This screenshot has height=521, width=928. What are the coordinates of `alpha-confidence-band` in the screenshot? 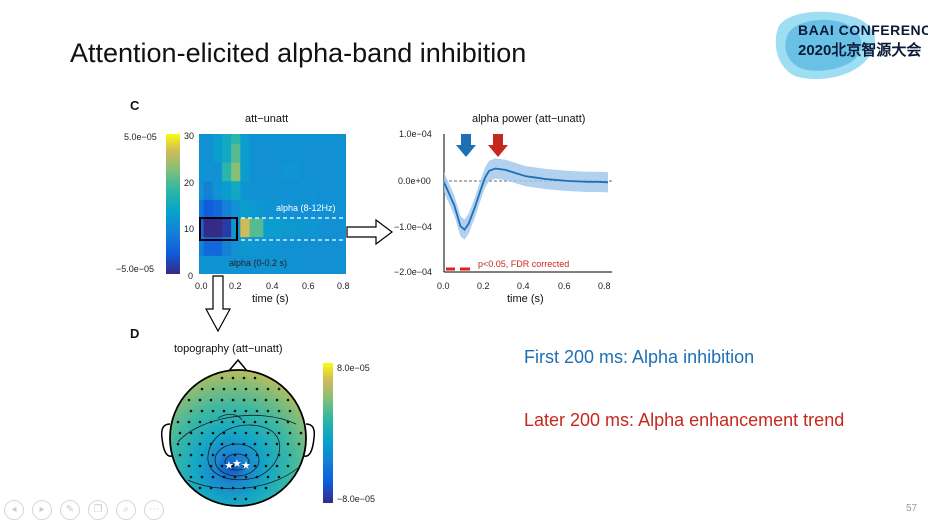 It's located at (526, 199).